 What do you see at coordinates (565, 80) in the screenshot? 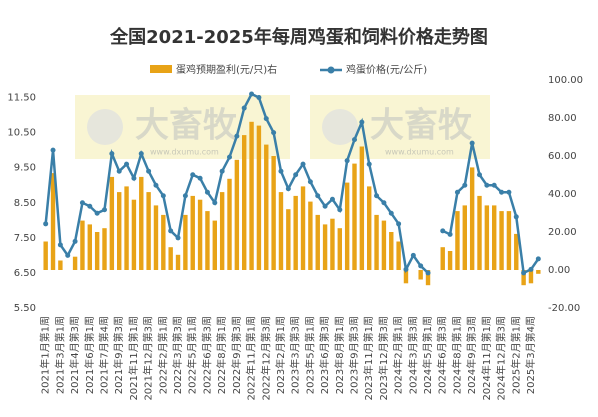
I see `y2-tick-label: 100.00` at bounding box center [565, 80].